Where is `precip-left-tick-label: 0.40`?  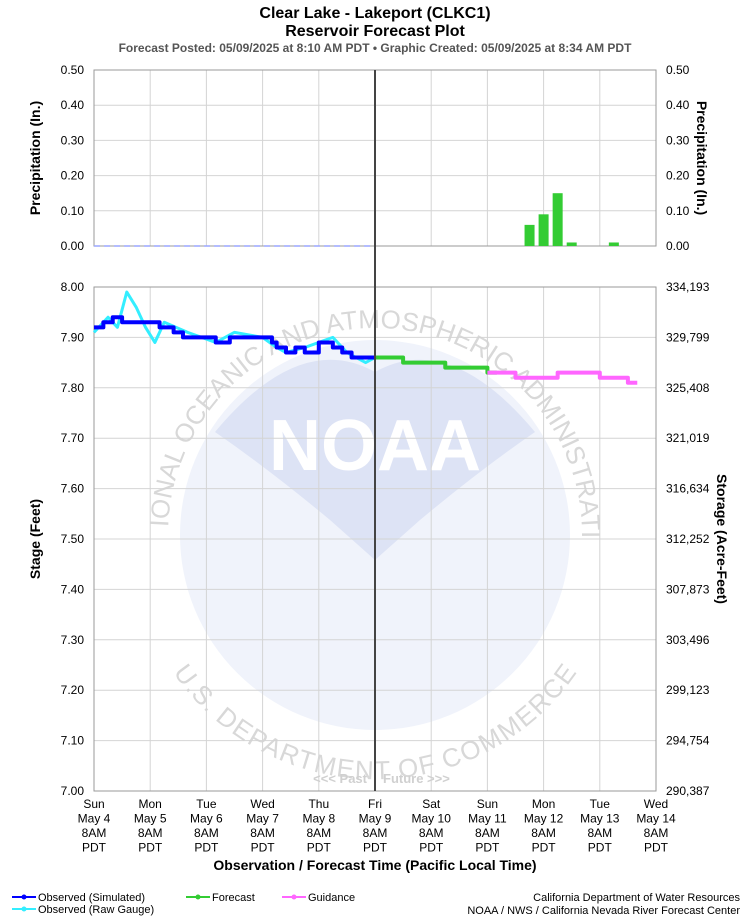 precip-left-tick-label: 0.40 is located at coordinates (73, 105).